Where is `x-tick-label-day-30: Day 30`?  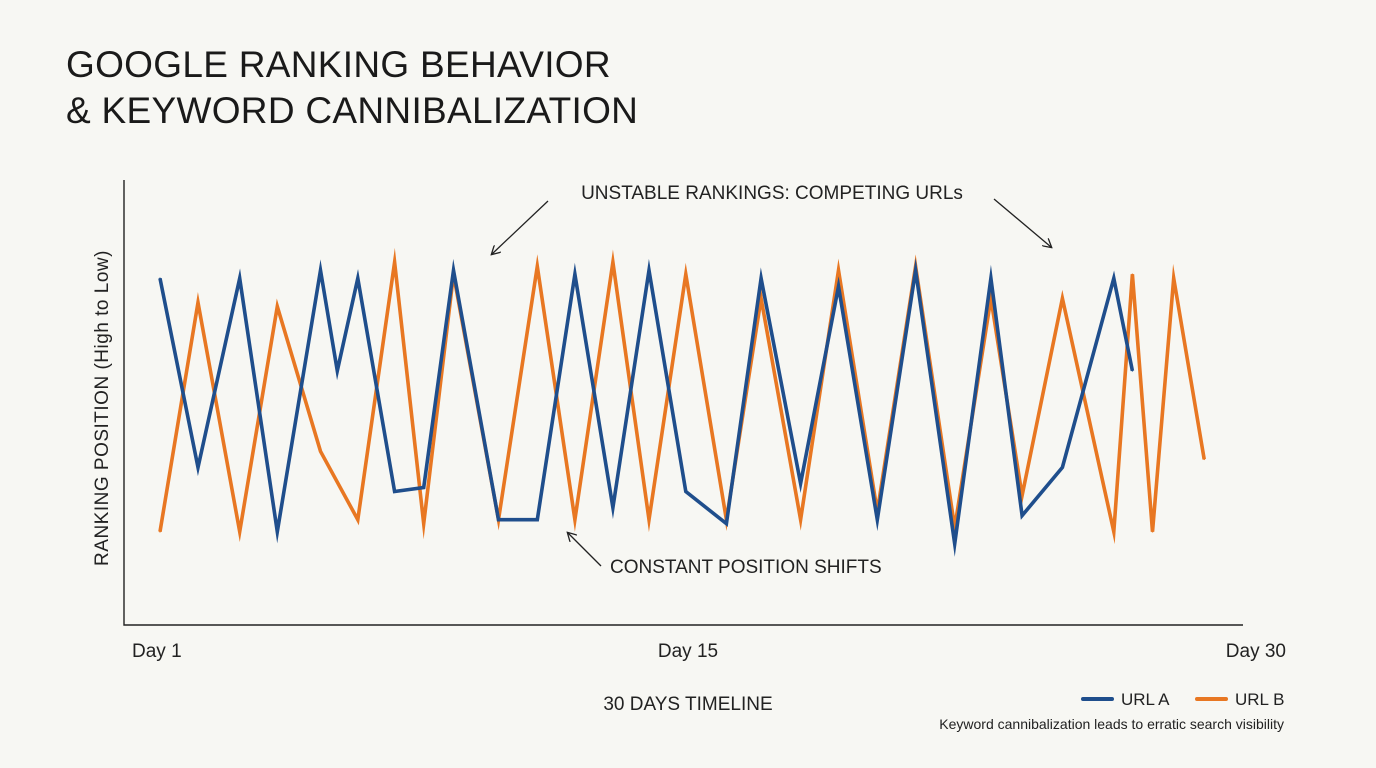 x-tick-label-day-30: Day 30 is located at coordinates (1256, 651).